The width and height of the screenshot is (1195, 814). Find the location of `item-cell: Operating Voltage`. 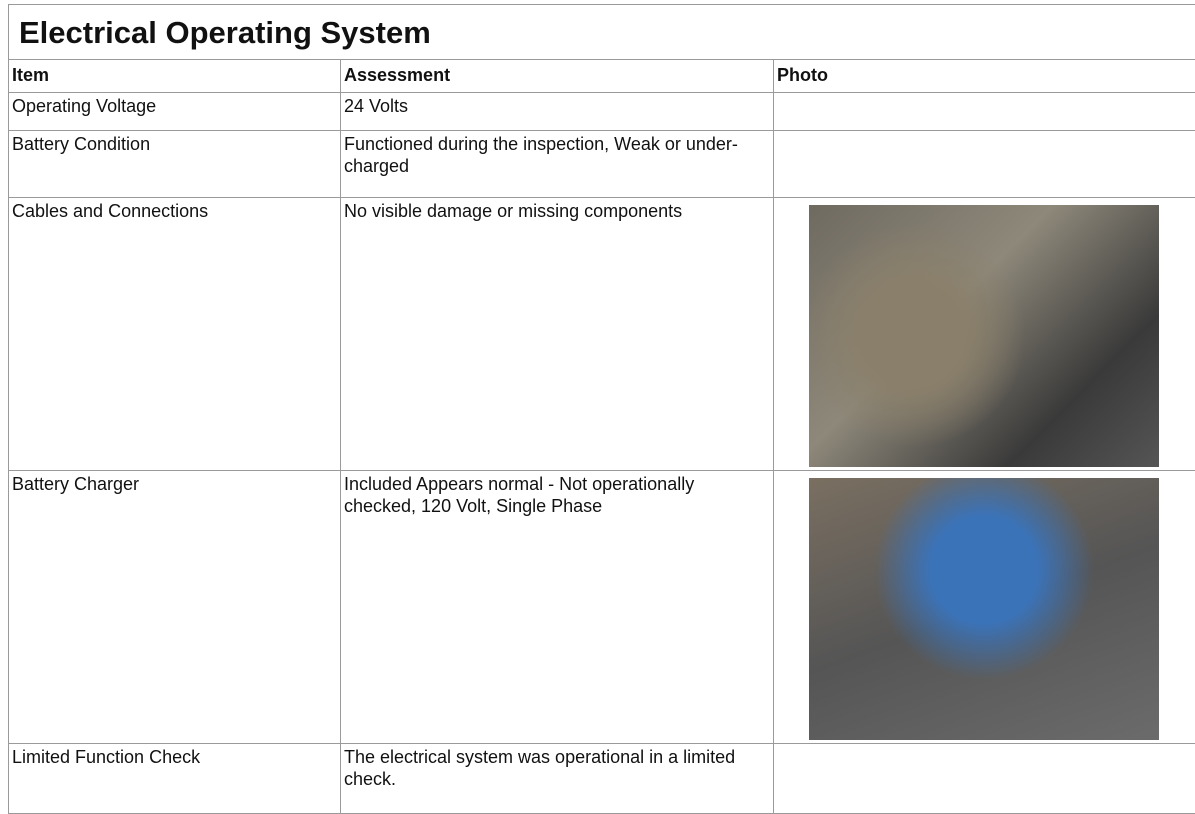

item-cell: Operating Voltage is located at coordinates (175, 112).